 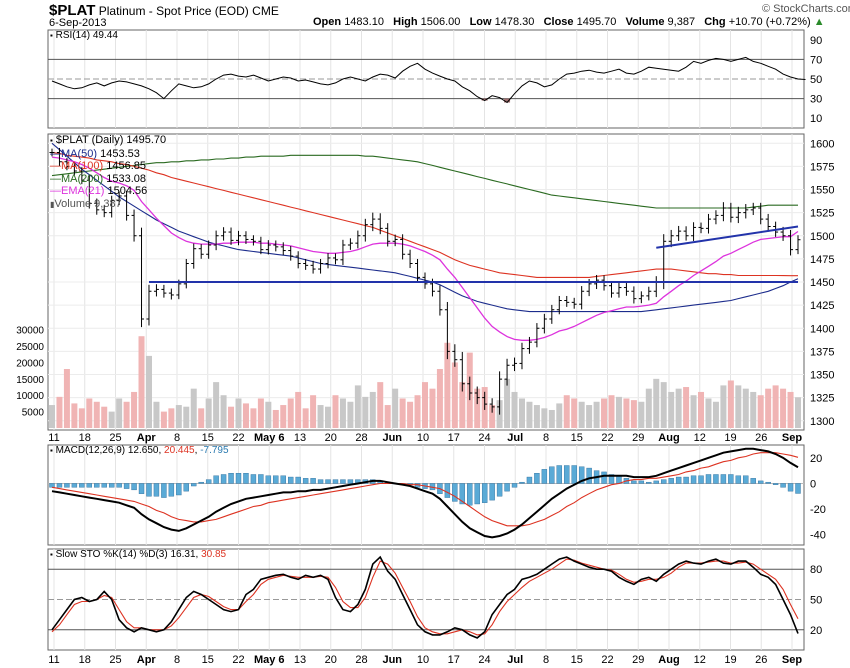 What do you see at coordinates (300, 438) in the screenshot?
I see `price-x-tick-label: 13` at bounding box center [300, 438].